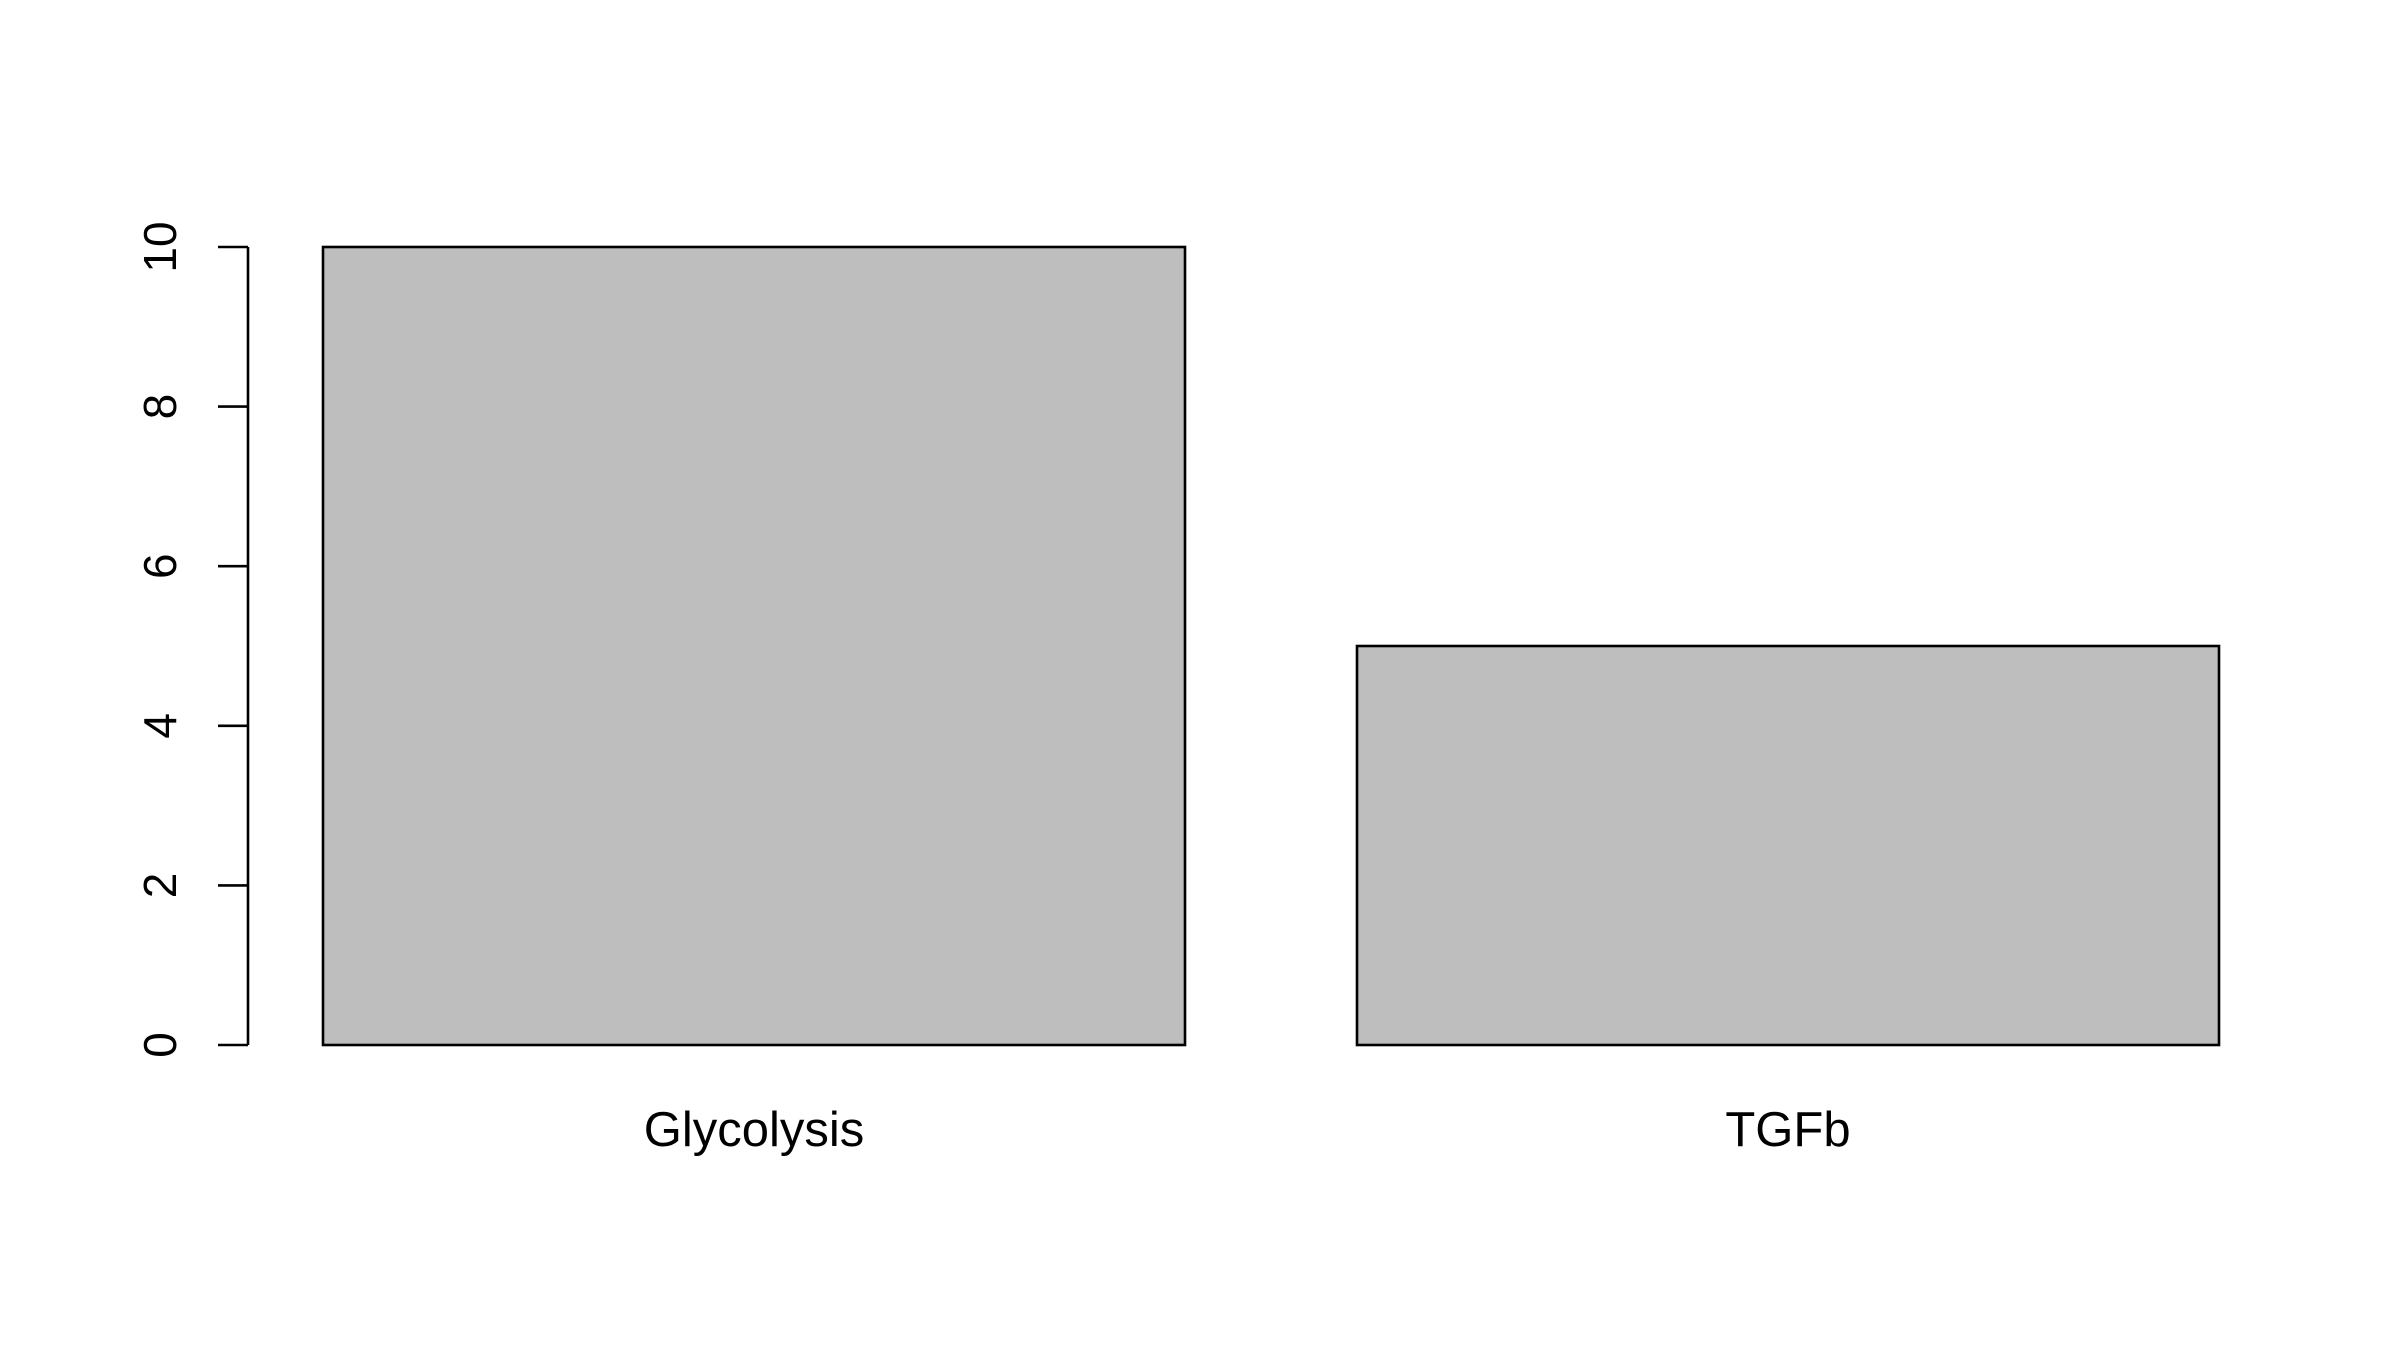 The width and height of the screenshot is (2400, 1350). Describe the element at coordinates (160, 1045) in the screenshot. I see `y-tick-label-0: 0` at that location.